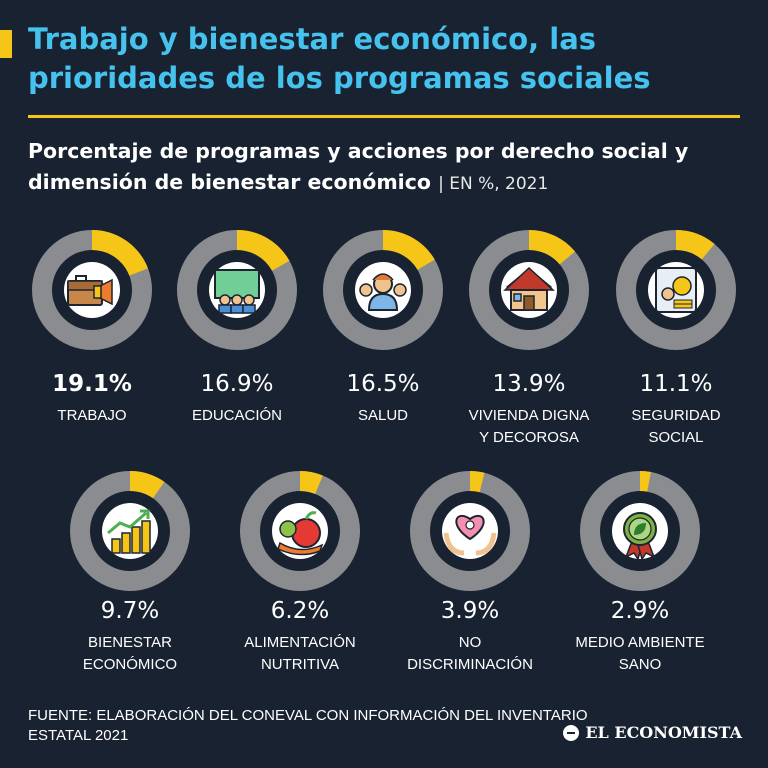 This screenshot has height=768, width=768. I want to click on value-label: 9.7%, so click(130, 611).